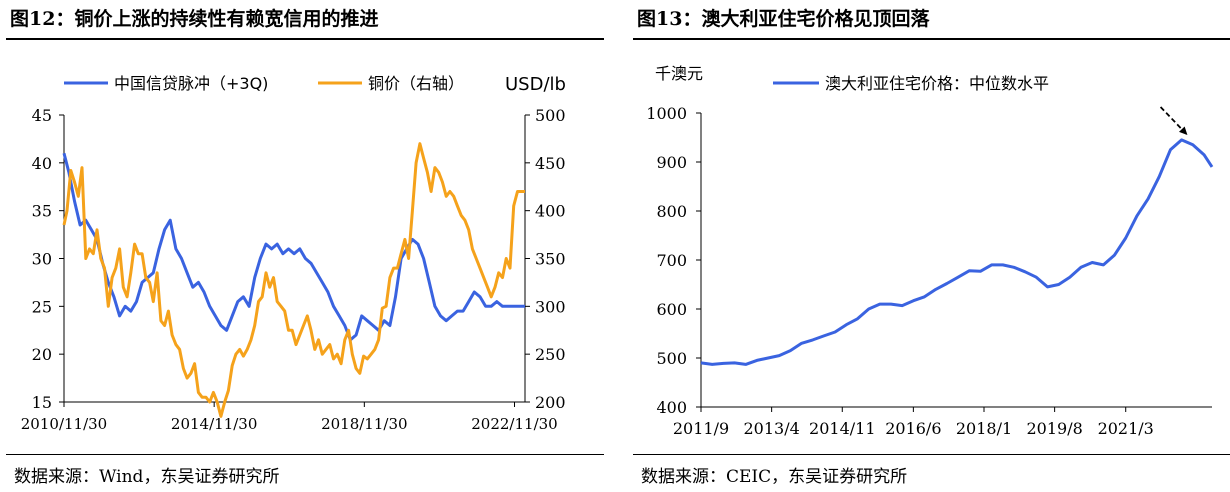 The image size is (1230, 492). I want to click on x-tick-label: 2018/11/30, so click(364, 424).